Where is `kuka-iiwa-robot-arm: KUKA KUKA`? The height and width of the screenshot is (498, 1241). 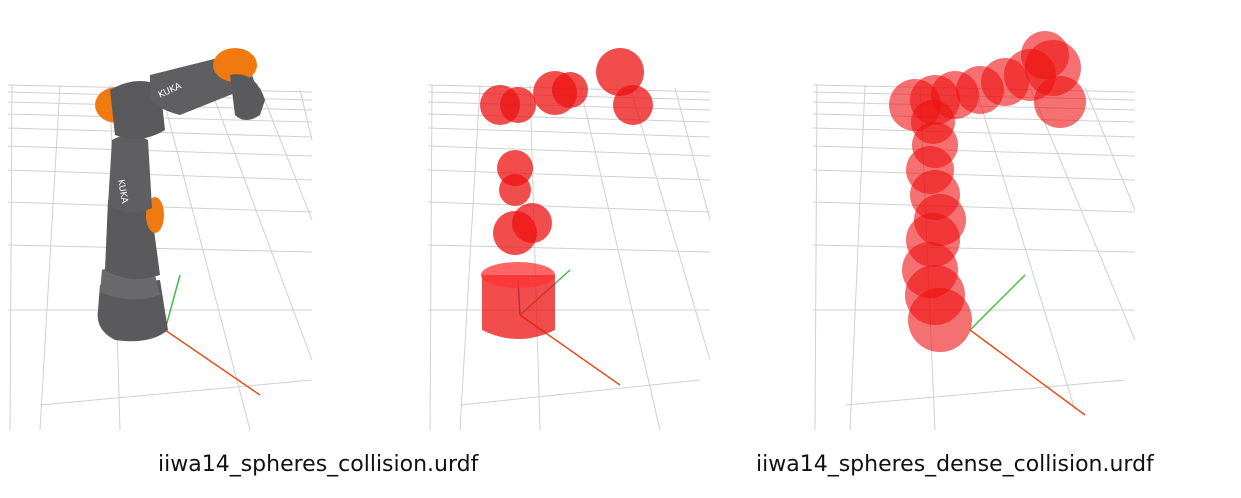 kuka-iiwa-robot-arm: KUKA KUKA is located at coordinates (180, 195).